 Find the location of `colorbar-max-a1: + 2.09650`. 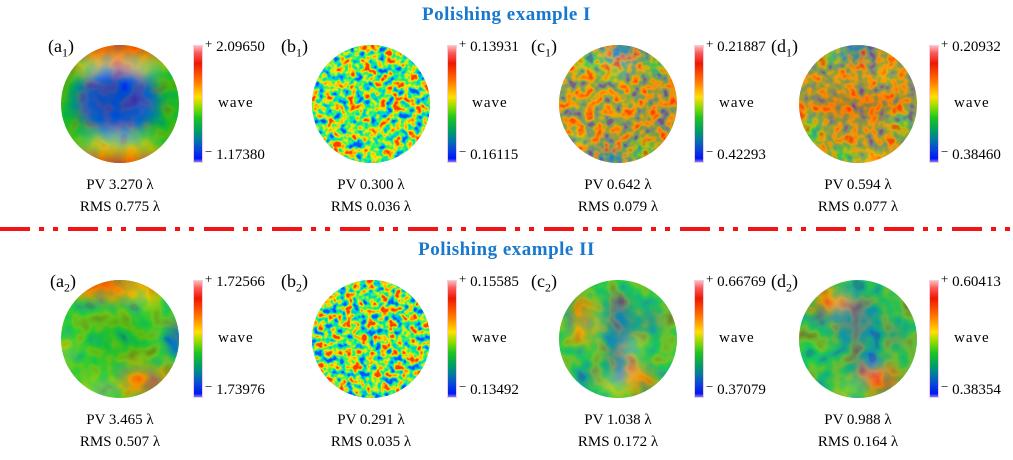

colorbar-max-a1: + 2.09650 is located at coordinates (235, 45).